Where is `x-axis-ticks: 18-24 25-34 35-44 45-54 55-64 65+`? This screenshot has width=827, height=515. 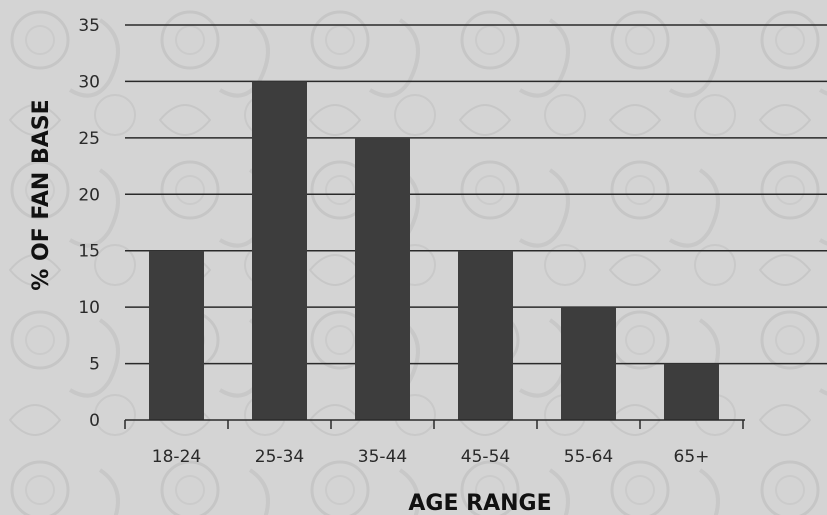 x-axis-ticks: 18-24 25-34 35-44 45-54 55-64 65+ is located at coordinates (431, 457).